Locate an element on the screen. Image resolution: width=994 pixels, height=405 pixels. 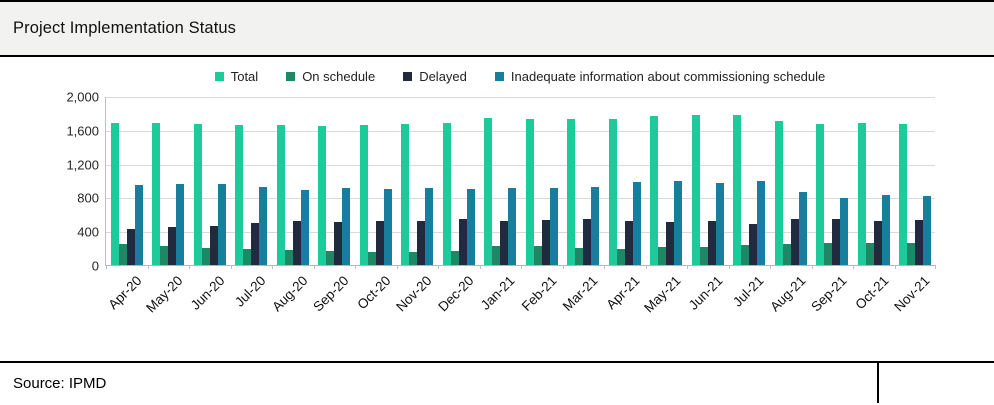
legend-swatch-icon is located at coordinates (291, 76).